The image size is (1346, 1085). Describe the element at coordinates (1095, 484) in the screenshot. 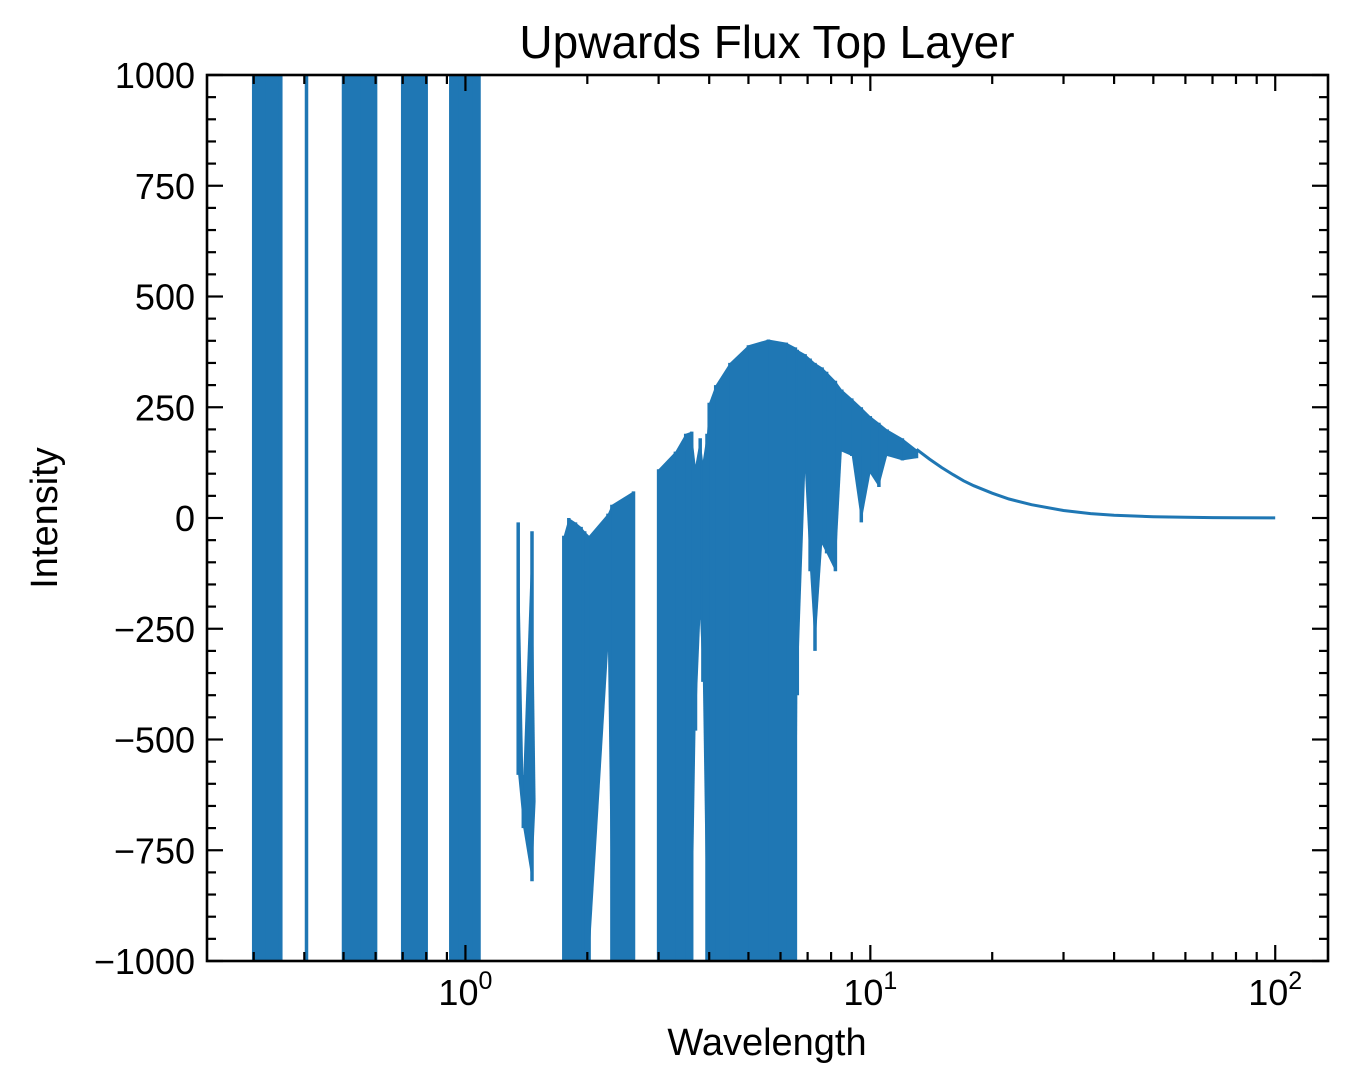

I see `data-curve` at that location.